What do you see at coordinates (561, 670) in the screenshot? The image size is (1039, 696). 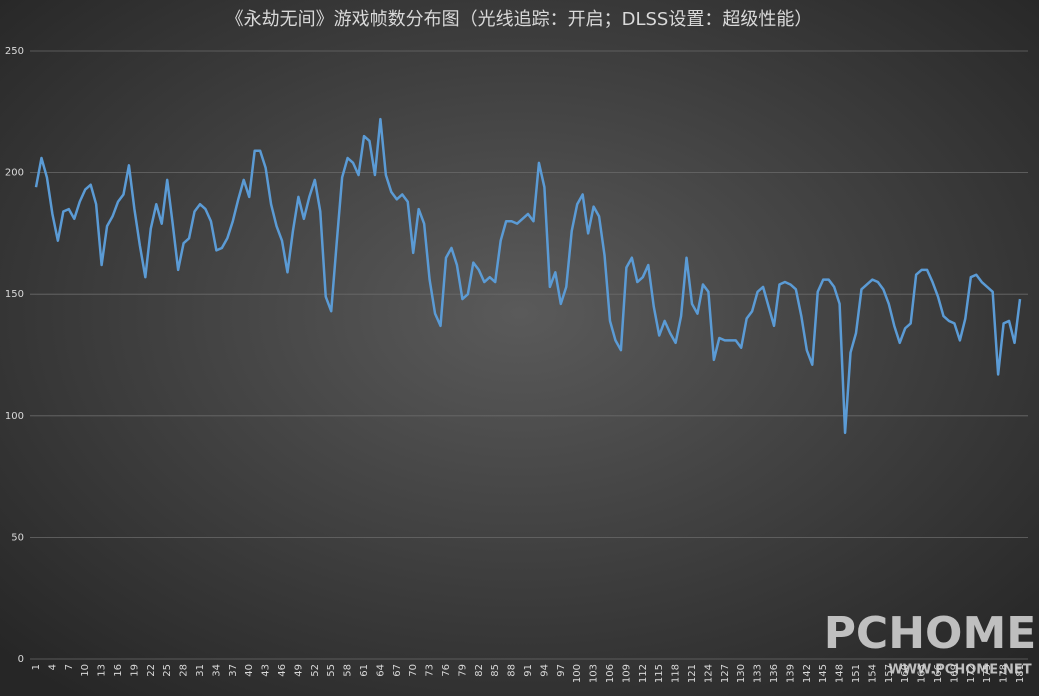 I see `x-tick-label: 97` at bounding box center [561, 670].